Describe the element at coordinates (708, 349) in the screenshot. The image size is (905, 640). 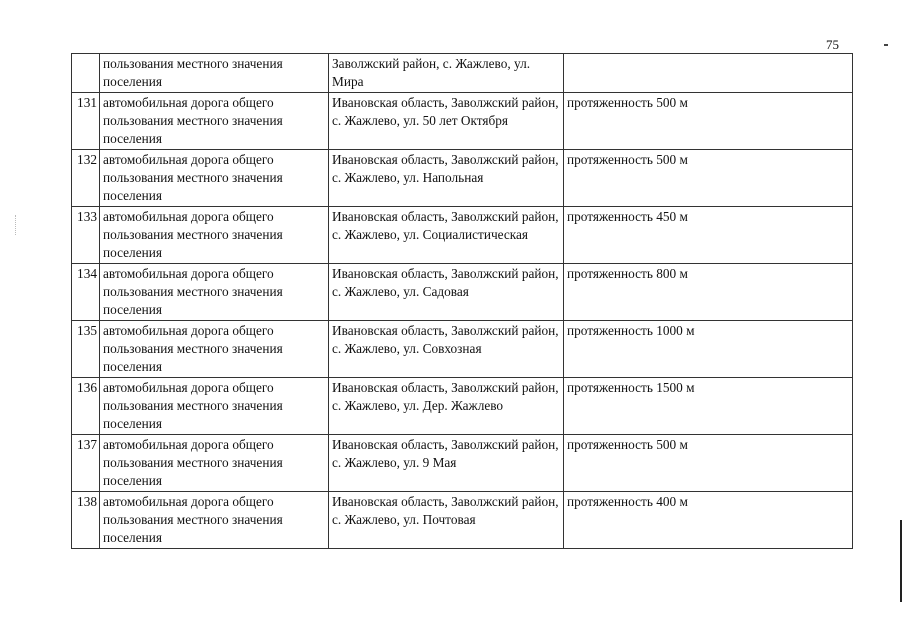
I see `cell-characteristic: протяженность 1000 м` at that location.